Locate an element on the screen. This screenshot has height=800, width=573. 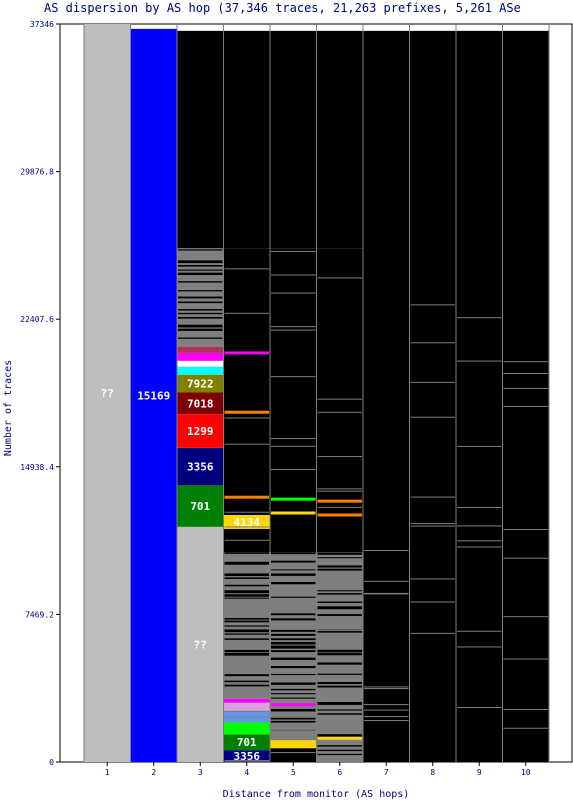
segment-label: 4134 is located at coordinates (247, 522).